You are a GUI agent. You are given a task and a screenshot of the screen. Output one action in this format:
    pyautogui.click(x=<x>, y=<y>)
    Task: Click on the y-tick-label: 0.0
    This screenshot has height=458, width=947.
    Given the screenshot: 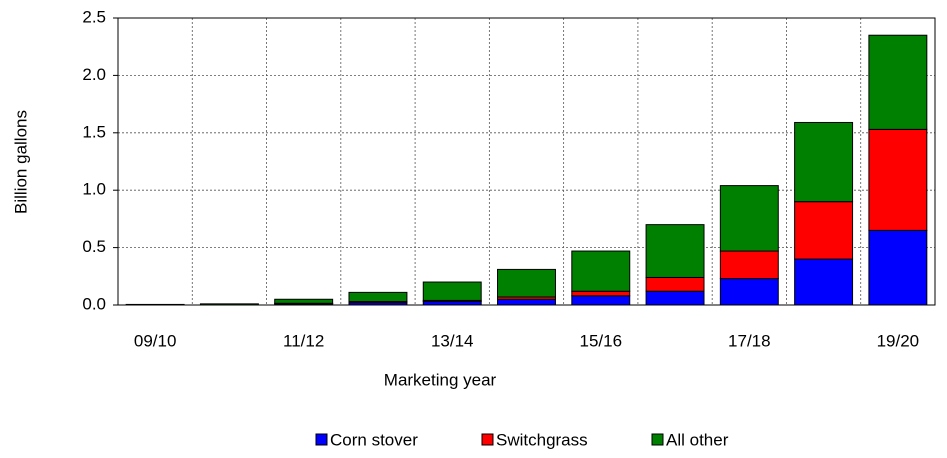 What is the action you would take?
    pyautogui.click(x=94, y=303)
    